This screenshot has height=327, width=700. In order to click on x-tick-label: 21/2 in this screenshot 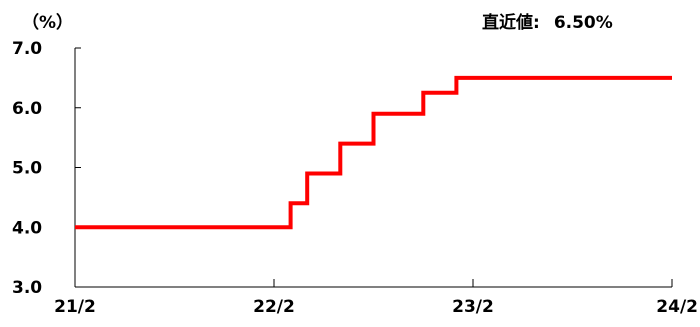, I will do `click(75, 307)`.